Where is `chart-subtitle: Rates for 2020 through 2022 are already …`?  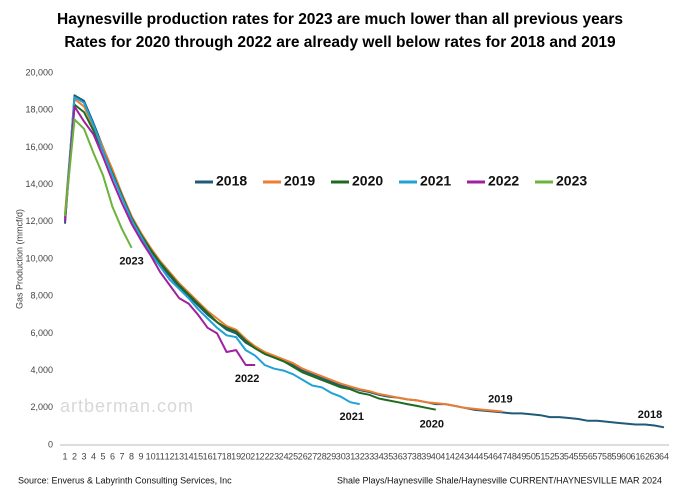
chart-subtitle: Rates for 2020 through 2022 are already … is located at coordinates (340, 42).